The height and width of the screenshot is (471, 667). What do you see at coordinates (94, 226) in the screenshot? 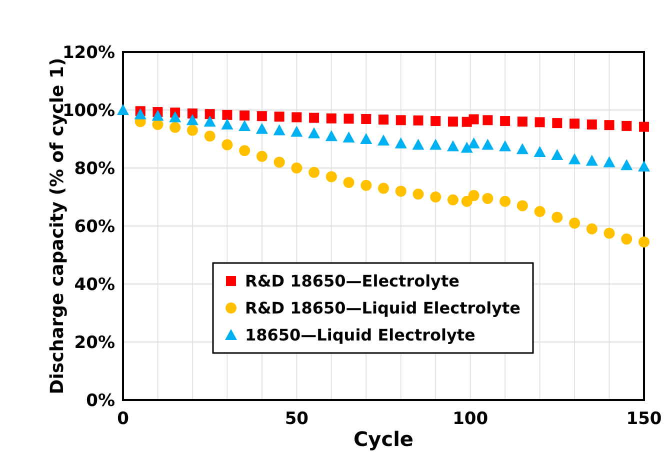
I see `y-tick-label: 60%` at bounding box center [94, 226].